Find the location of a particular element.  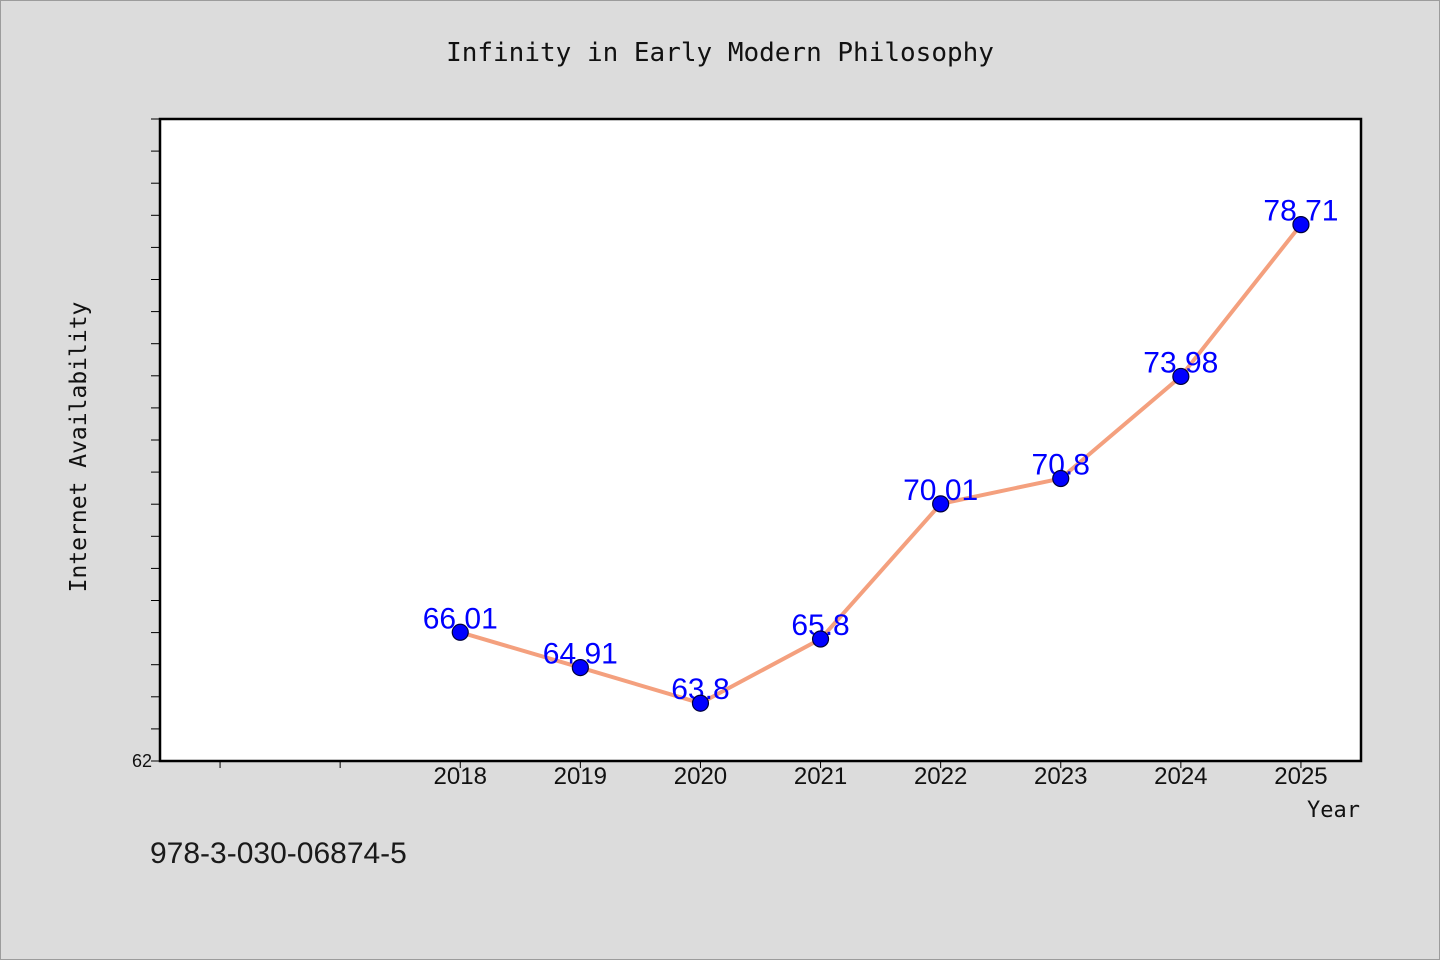

x-tick-label: 2024 is located at coordinates (1180, 776).